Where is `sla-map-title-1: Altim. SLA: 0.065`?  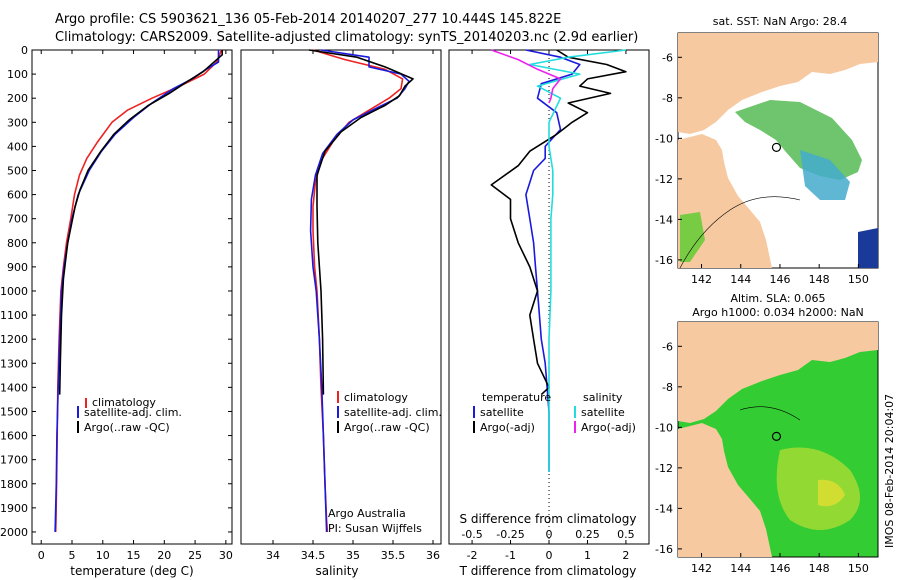 sla-map-title-1: Altim. SLA: 0.065 is located at coordinates (777, 298).